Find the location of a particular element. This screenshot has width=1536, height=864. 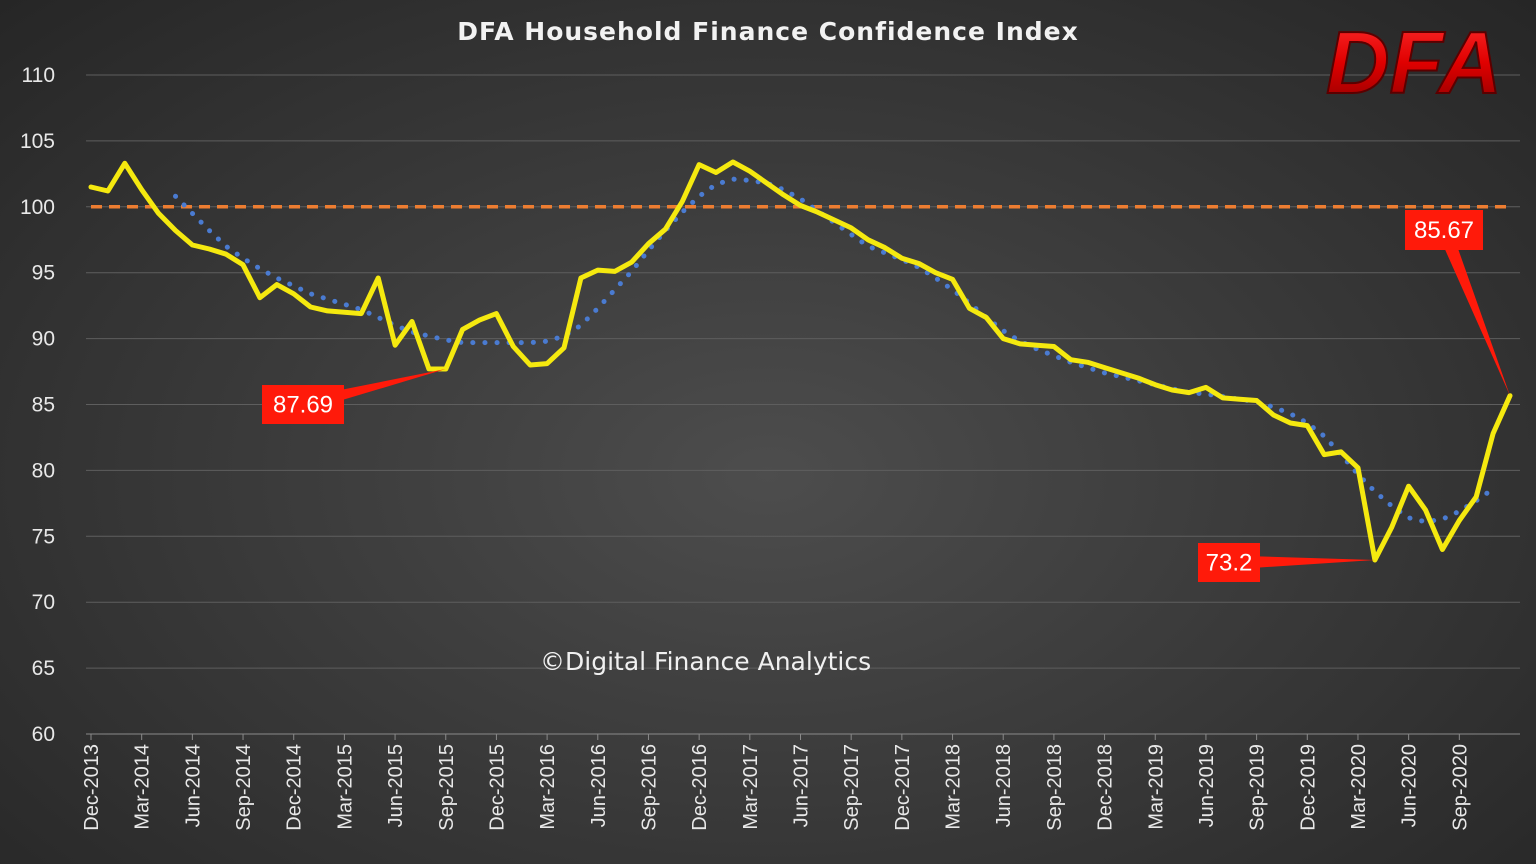

x-tick-label-Dec-2018: Dec-2018 is located at coordinates (1106, 787).